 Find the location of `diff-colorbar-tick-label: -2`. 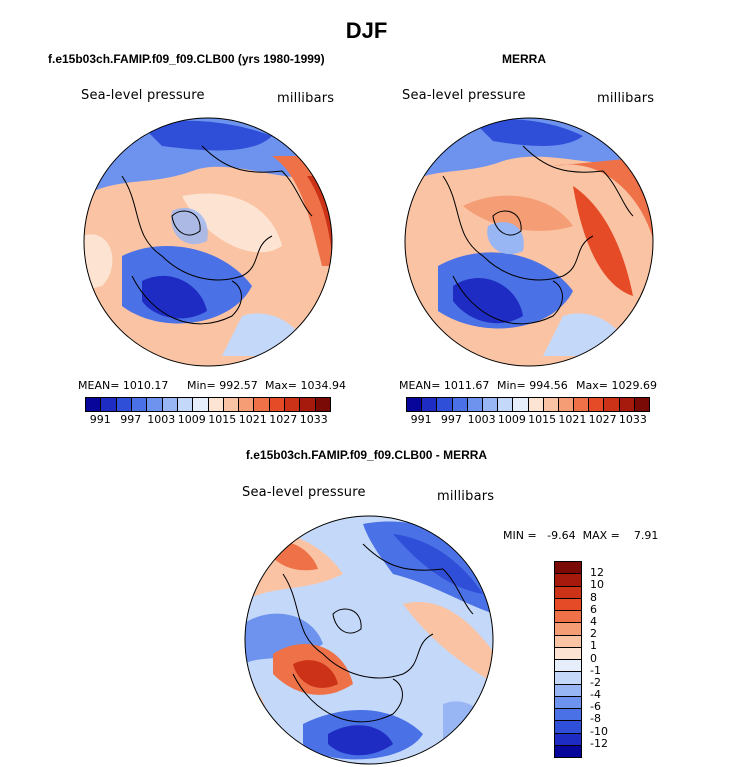

diff-colorbar-tick-label: -2 is located at coordinates (595, 682).